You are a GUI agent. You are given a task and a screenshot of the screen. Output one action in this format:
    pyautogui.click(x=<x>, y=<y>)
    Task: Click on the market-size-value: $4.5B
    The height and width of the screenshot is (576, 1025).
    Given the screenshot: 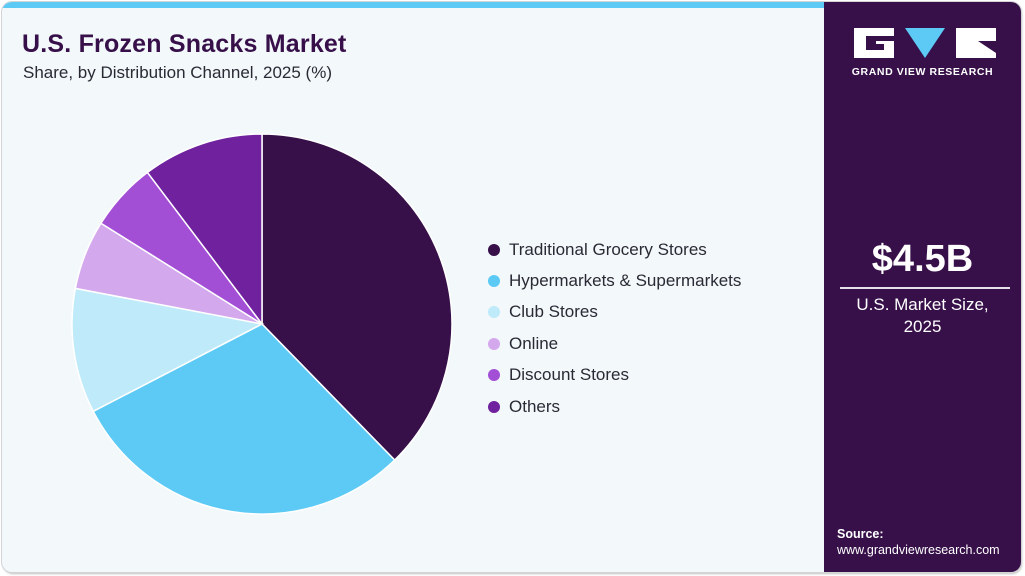 What is the action you would take?
    pyautogui.click(x=922, y=259)
    